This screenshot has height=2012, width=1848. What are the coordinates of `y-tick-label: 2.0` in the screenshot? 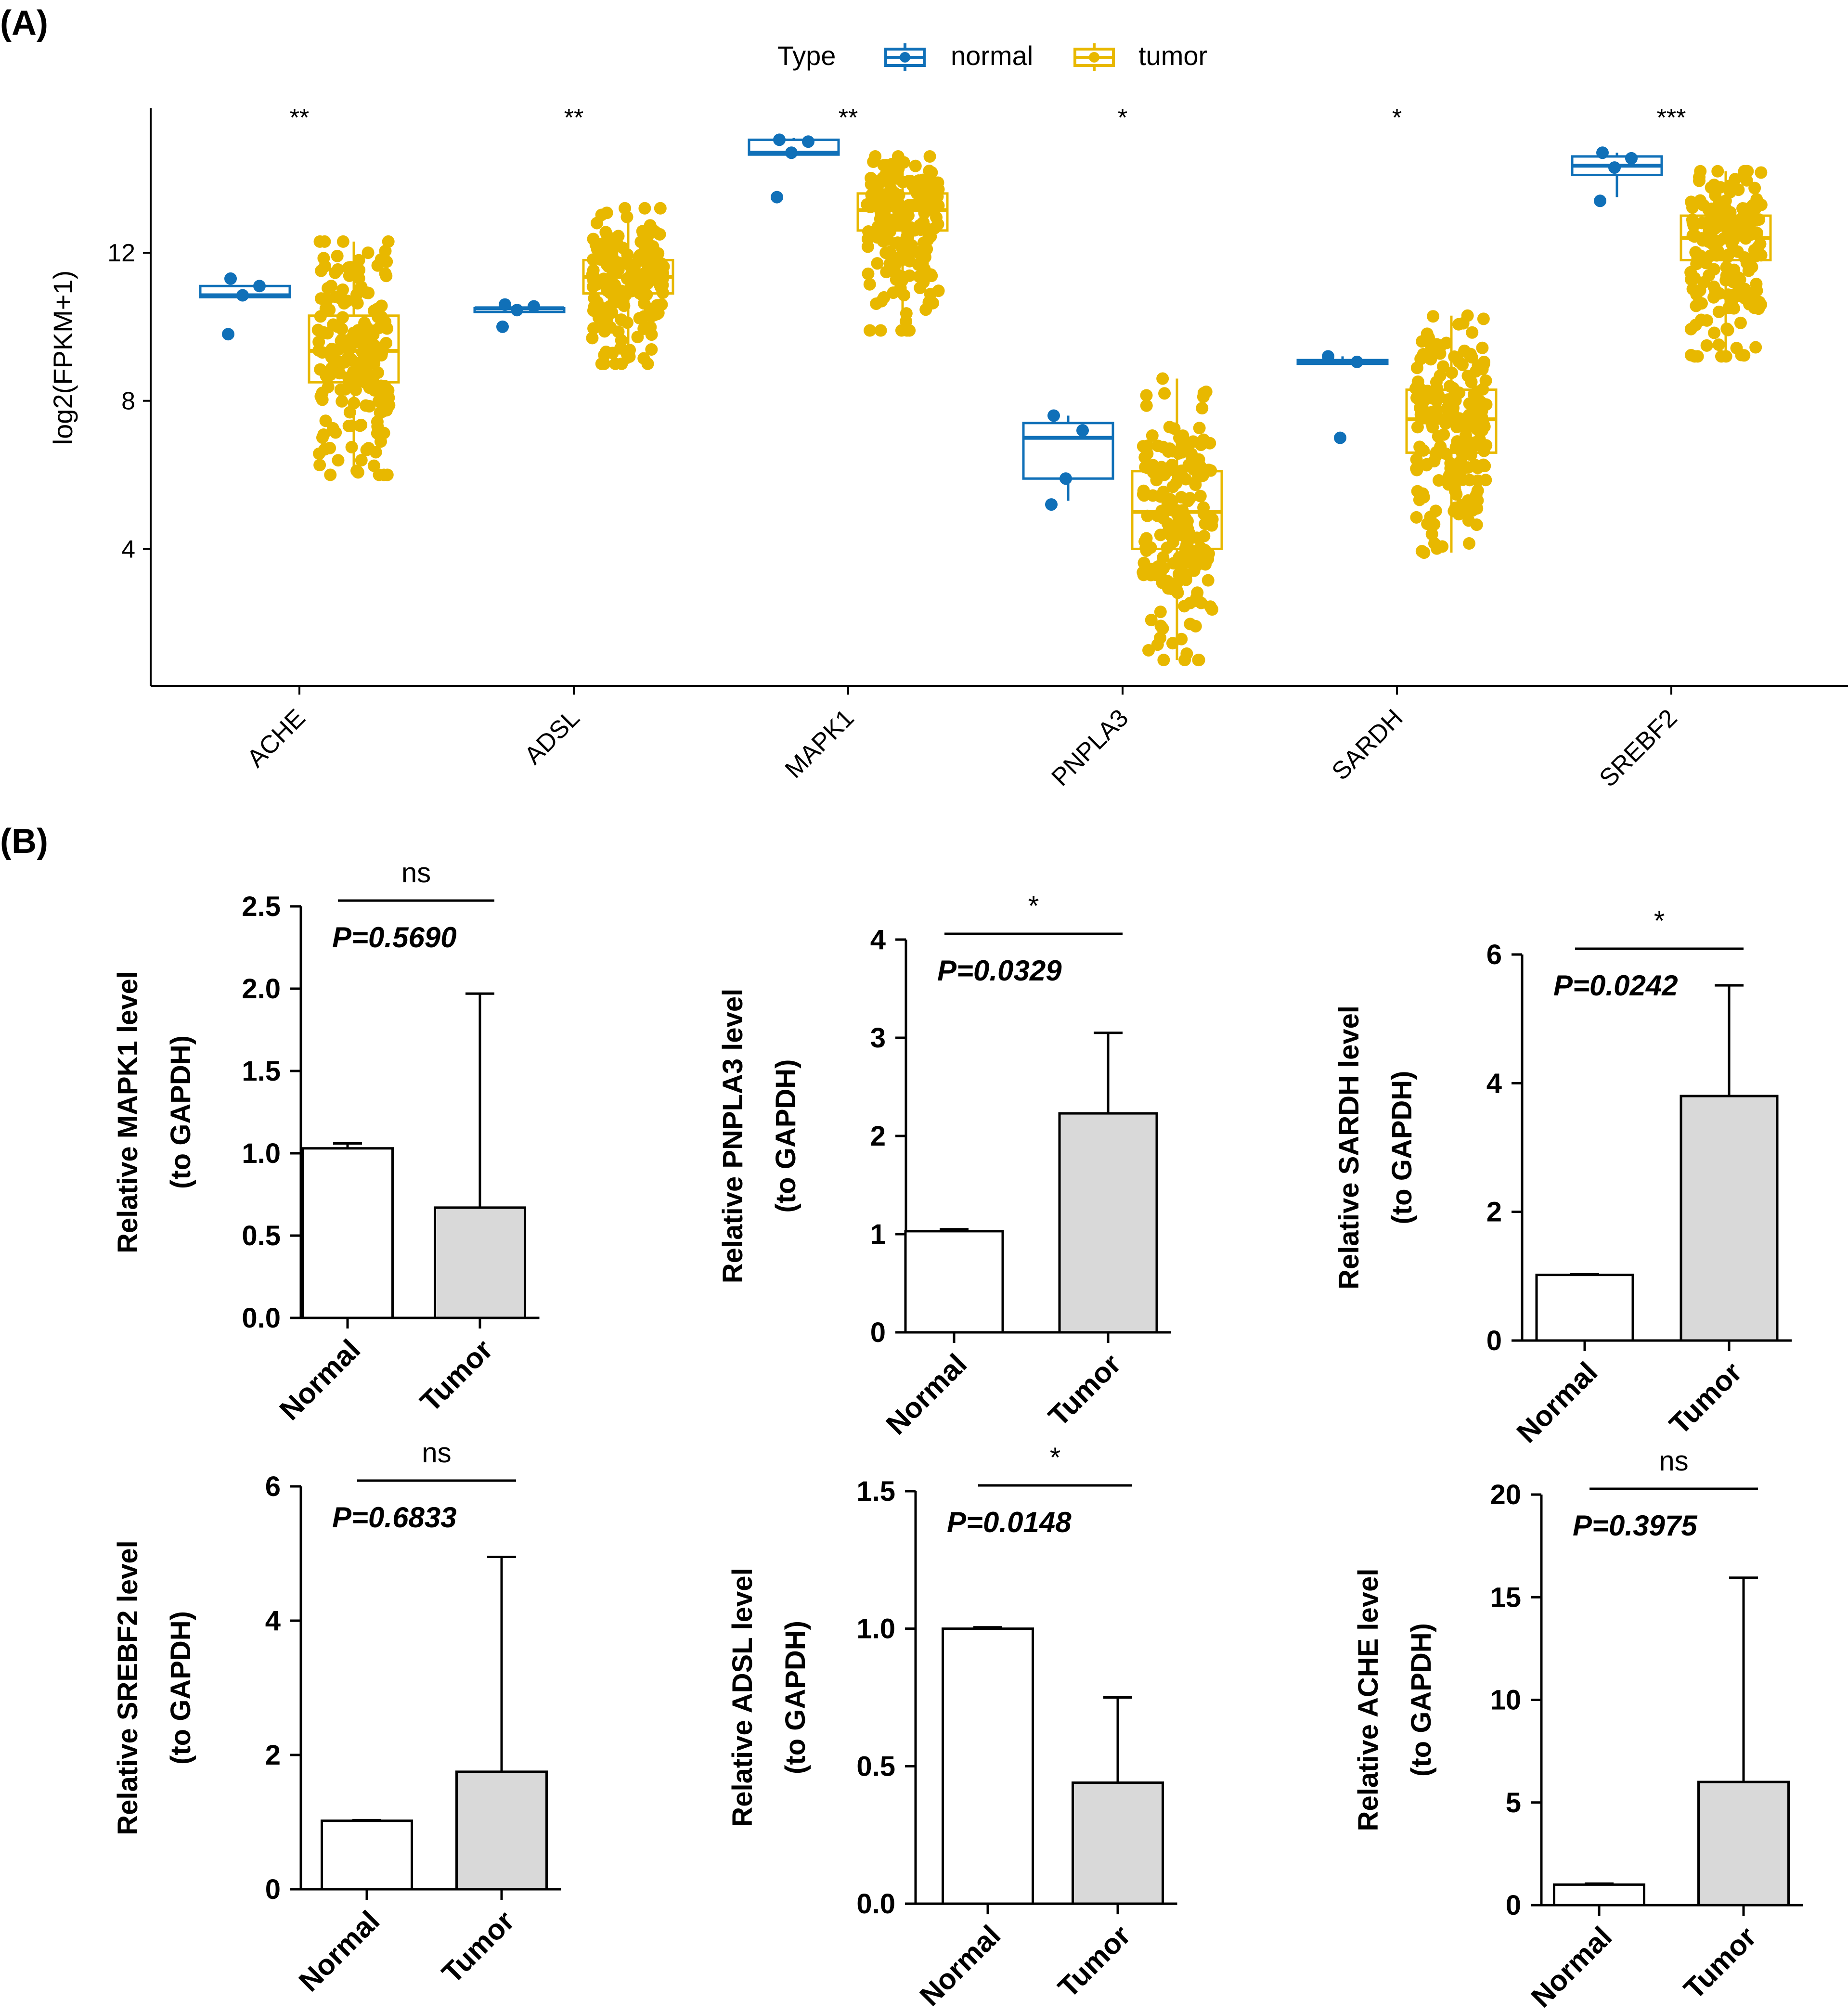 It's located at (261, 989).